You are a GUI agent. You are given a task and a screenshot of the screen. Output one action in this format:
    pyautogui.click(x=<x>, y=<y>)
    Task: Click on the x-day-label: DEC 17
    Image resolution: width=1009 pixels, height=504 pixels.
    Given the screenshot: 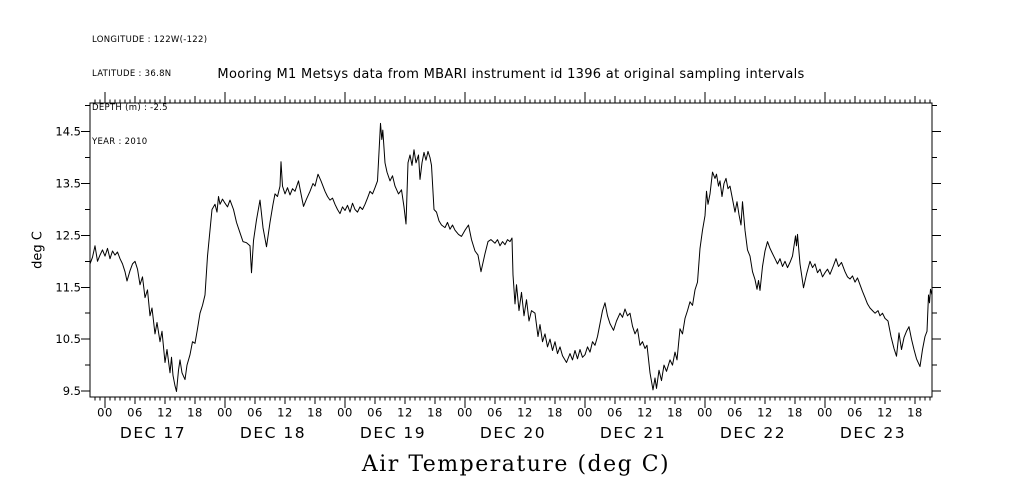 What is the action you would take?
    pyautogui.click(x=153, y=433)
    